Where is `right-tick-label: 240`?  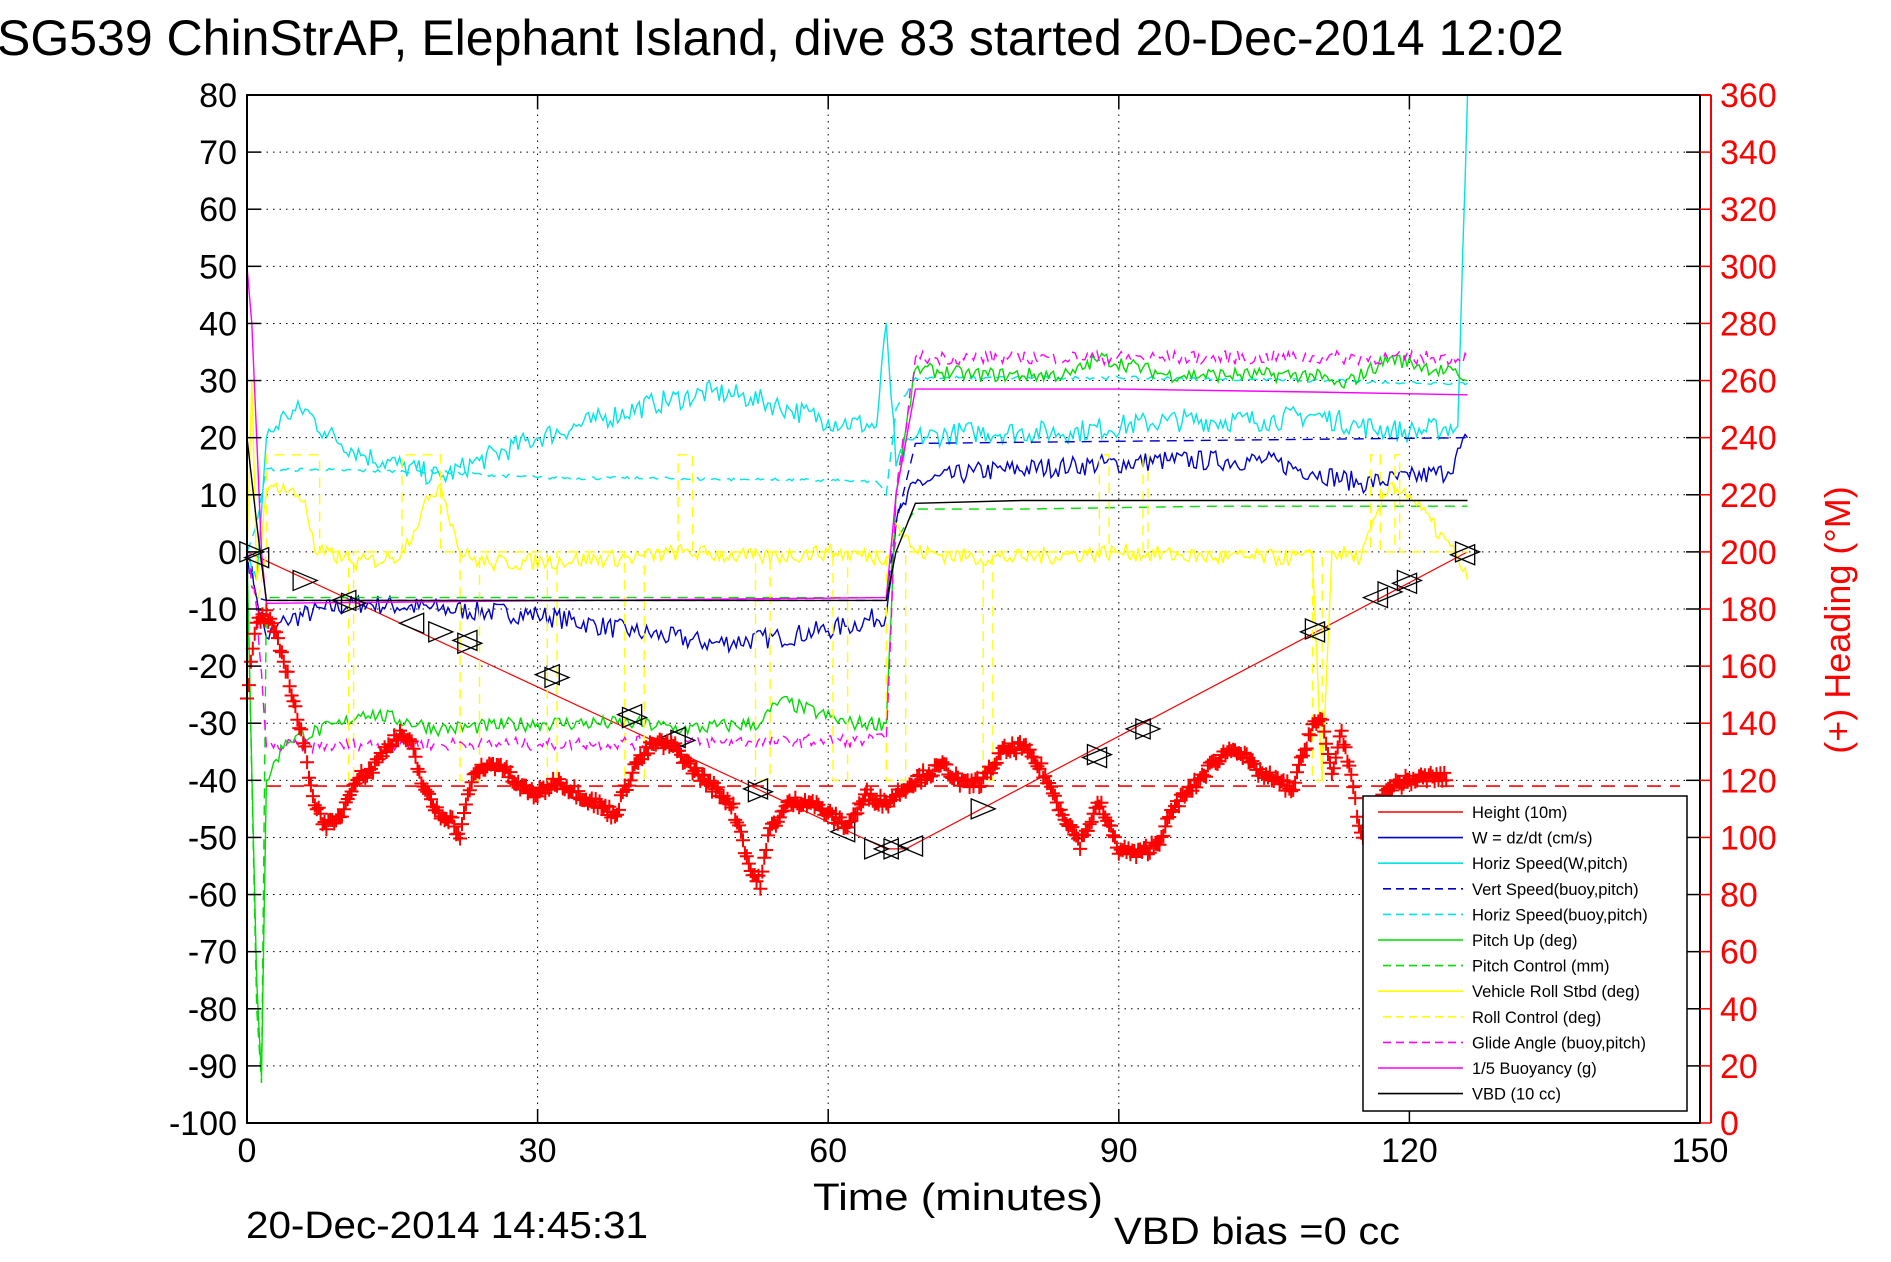
right-tick-label: 240 is located at coordinates (1748, 439).